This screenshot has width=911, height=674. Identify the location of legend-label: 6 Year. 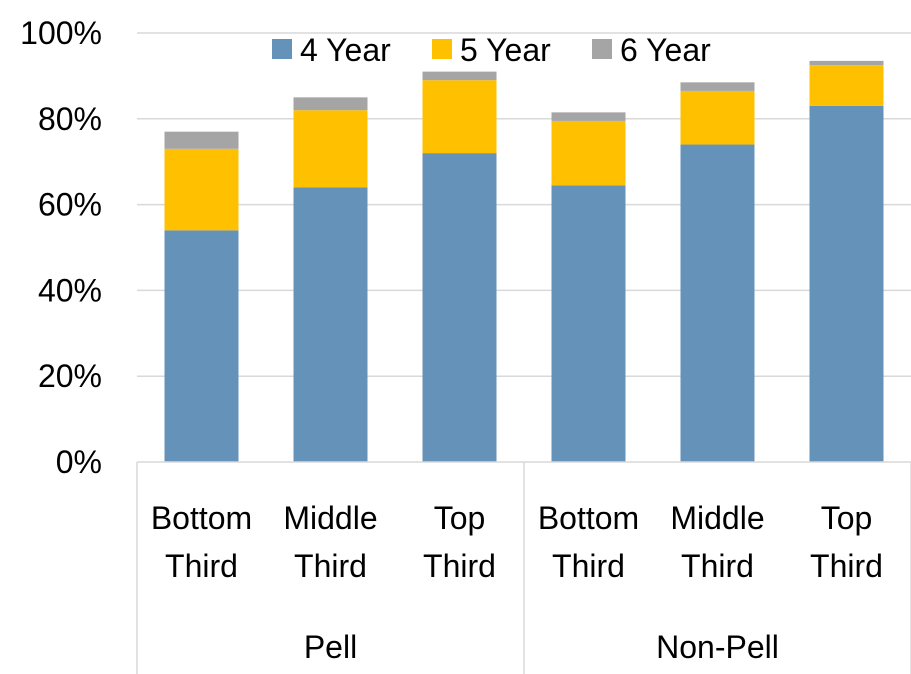
(665, 50).